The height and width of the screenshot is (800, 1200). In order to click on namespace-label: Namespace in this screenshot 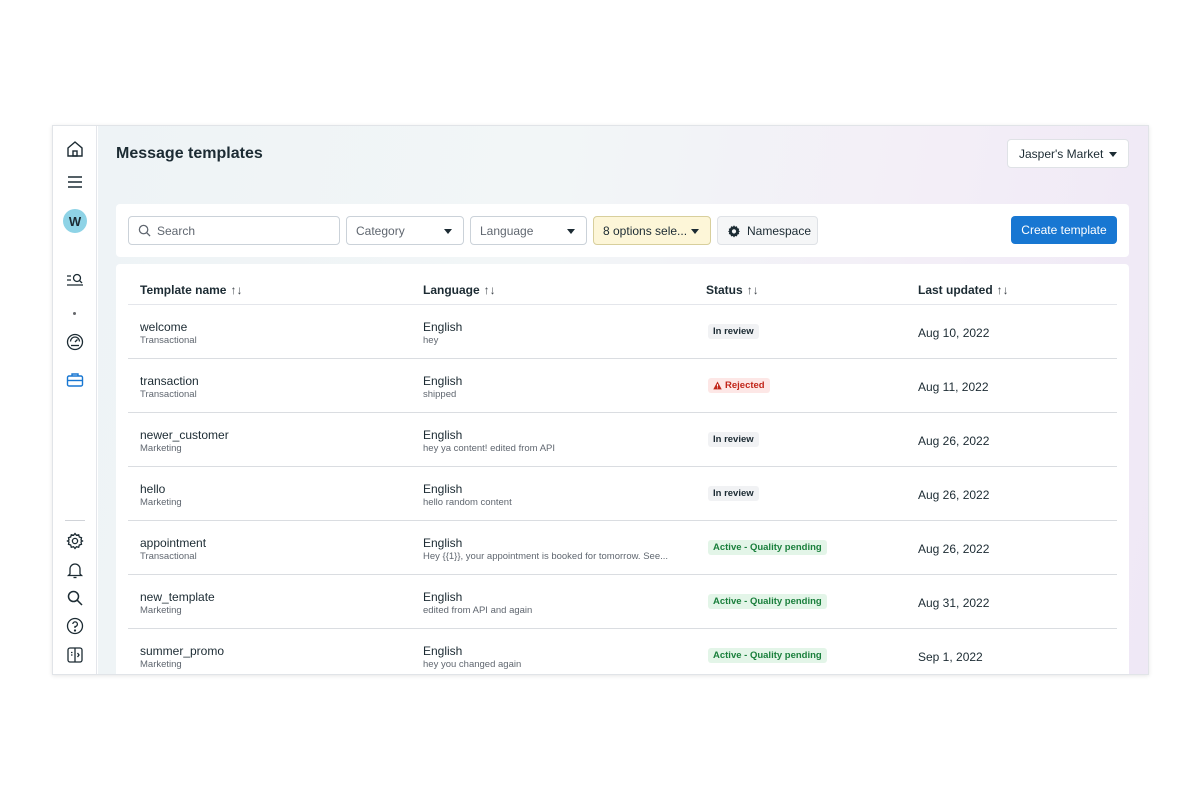, I will do `click(779, 230)`.